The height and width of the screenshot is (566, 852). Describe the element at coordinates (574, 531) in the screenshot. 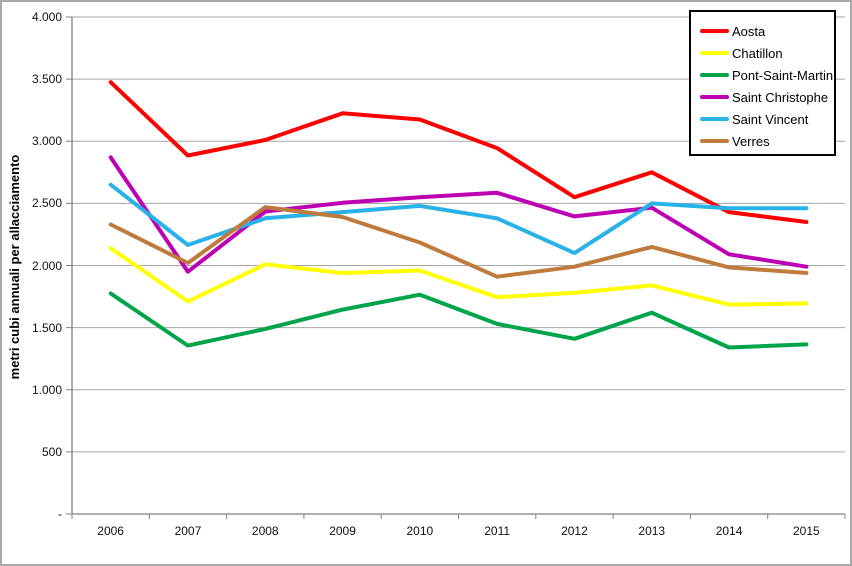

I see `x-tick-label: 2012` at that location.